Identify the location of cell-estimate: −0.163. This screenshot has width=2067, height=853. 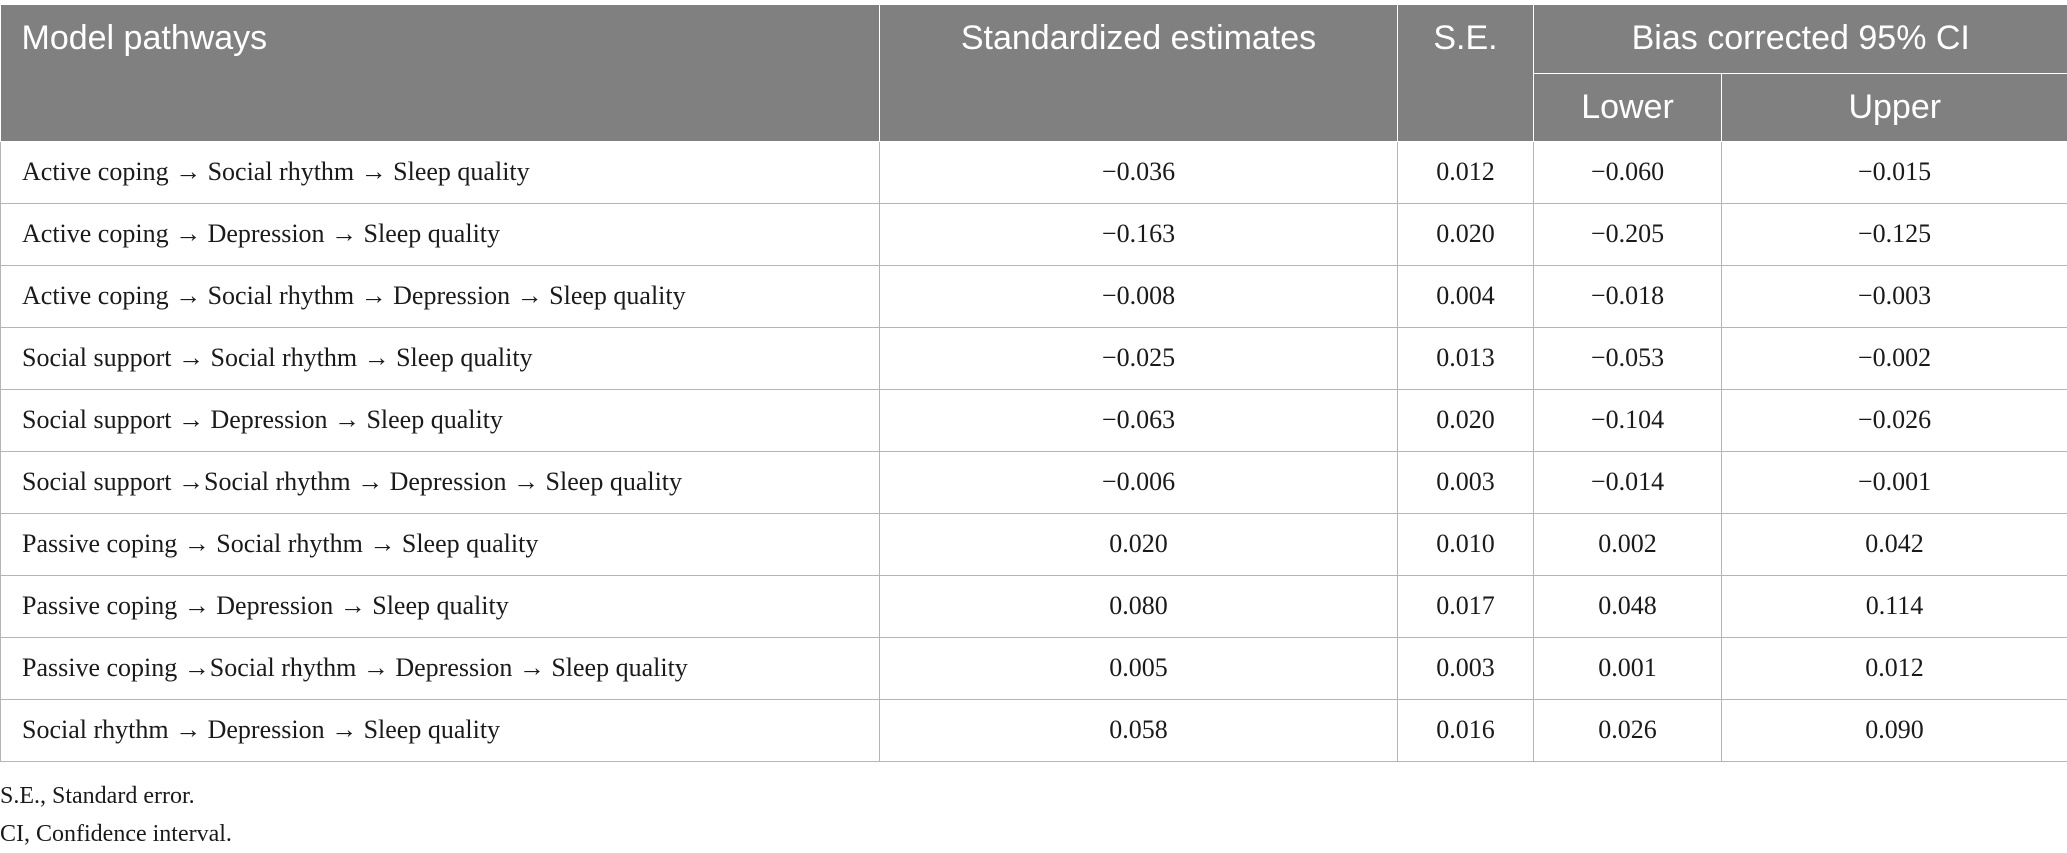
(1139, 234).